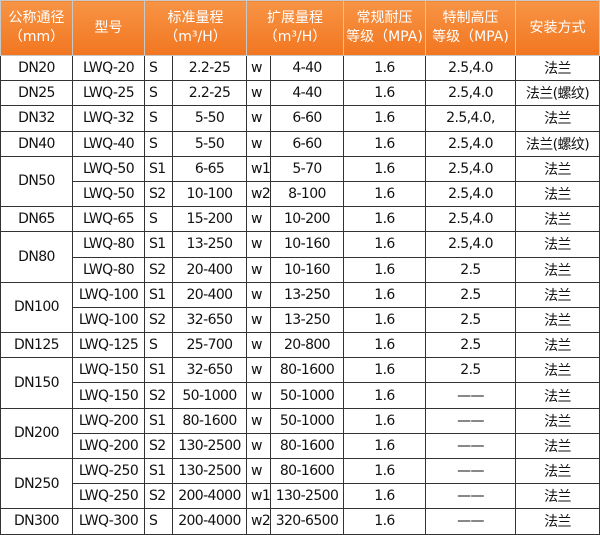  Describe the element at coordinates (470, 28) in the screenshot. I see `header-special-pressure: 特制高压 等级（MPA)` at that location.